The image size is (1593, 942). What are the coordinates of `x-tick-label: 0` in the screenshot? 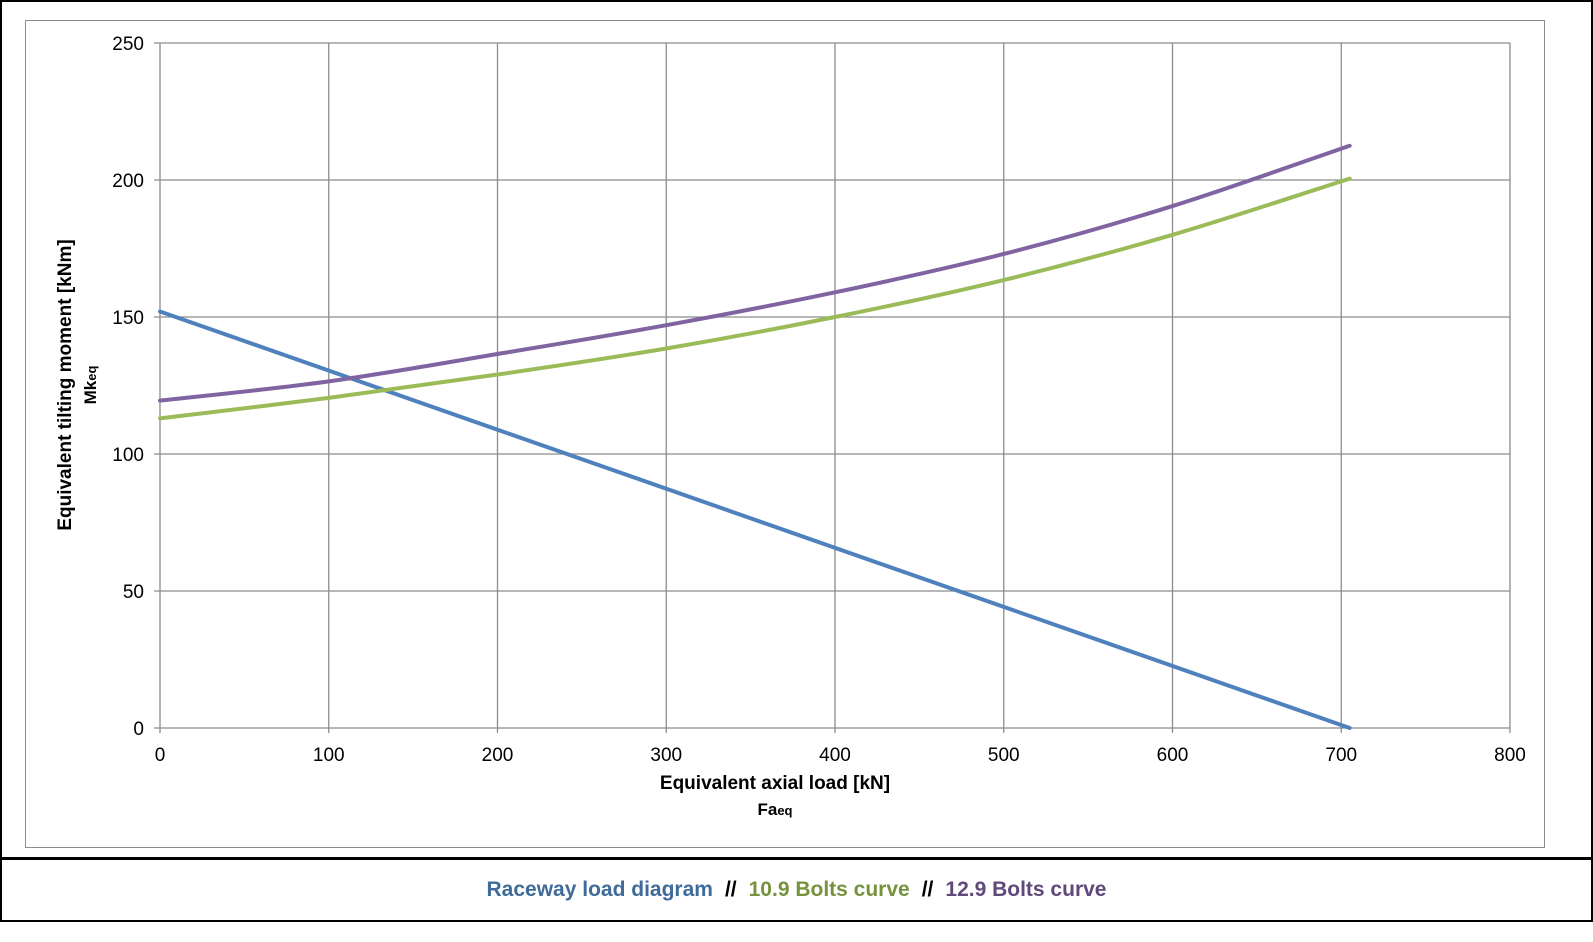 It's located at (160, 755).